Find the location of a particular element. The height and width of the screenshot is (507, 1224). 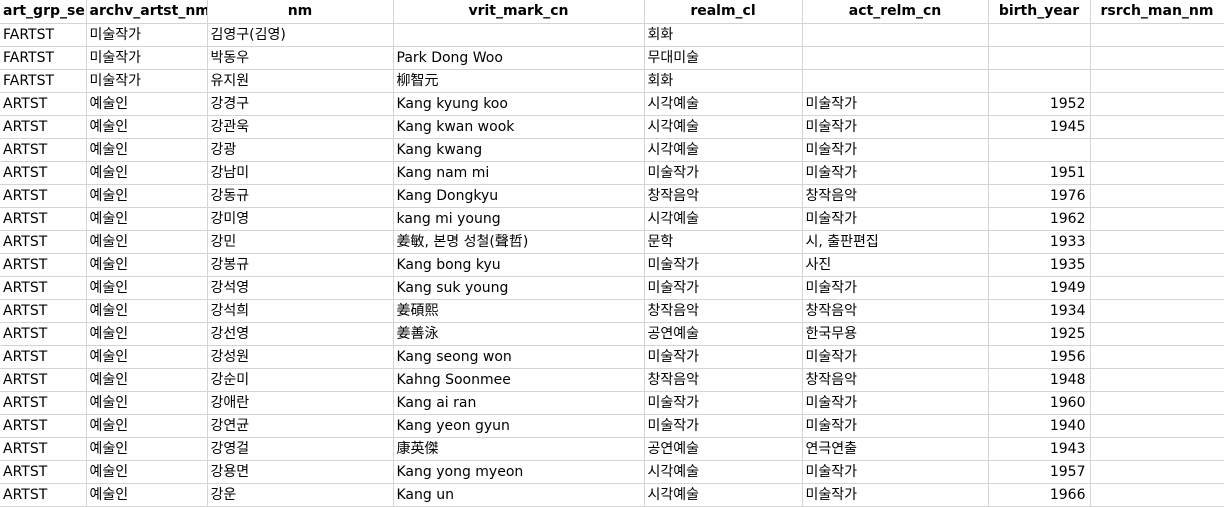

cell-vrit-mark-cn: 姜敏, 본명 성철(聲哲) is located at coordinates (519, 242).